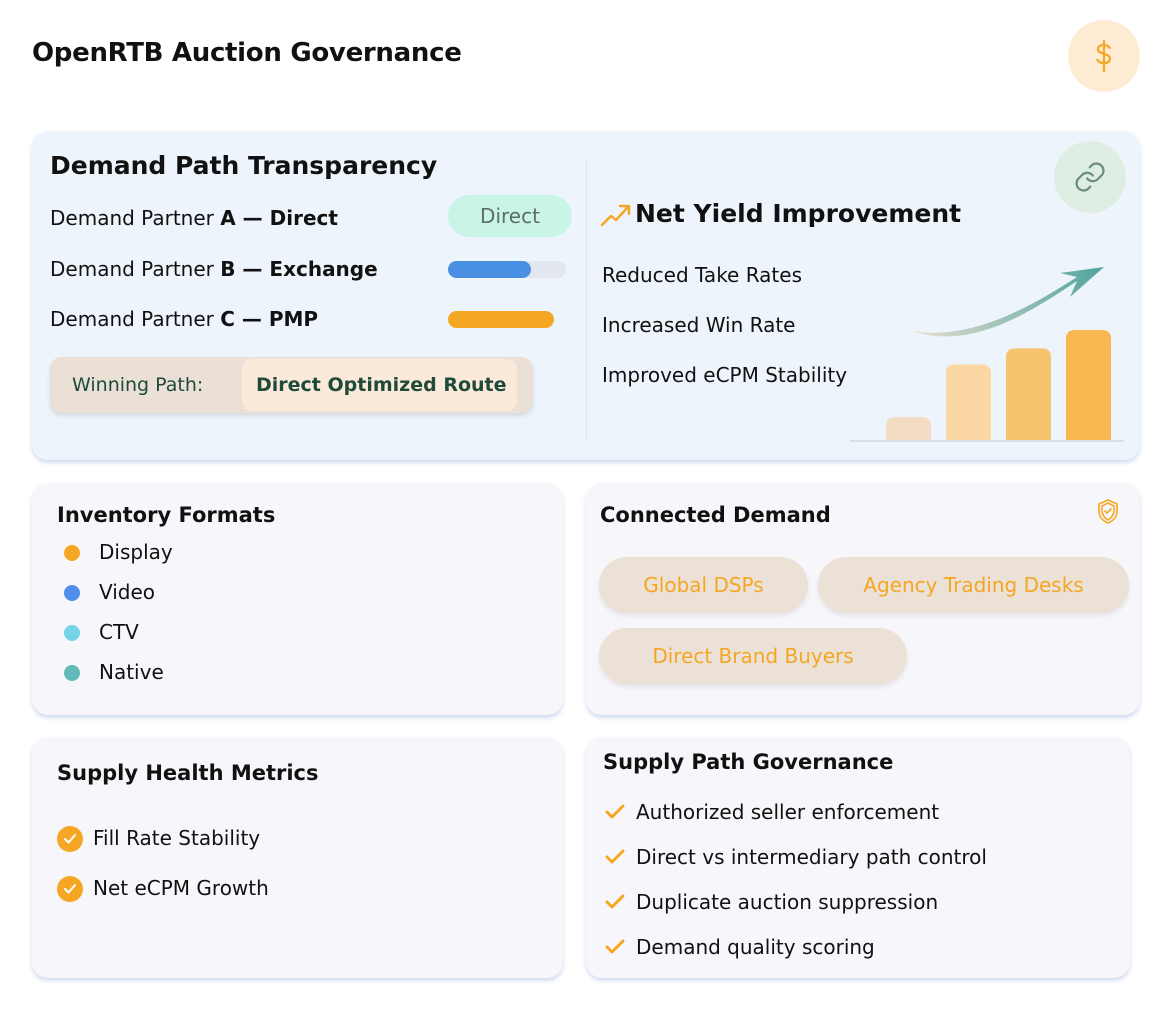  I want to click on partner-letter: A, so click(228, 218).